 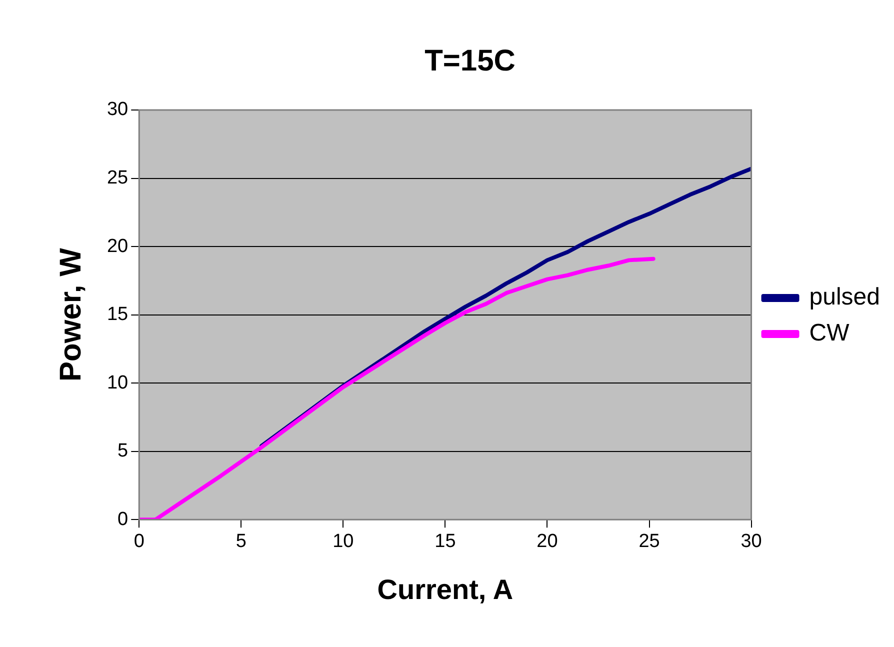 What do you see at coordinates (844, 297) in the screenshot?
I see `legend-label: pulsed` at bounding box center [844, 297].